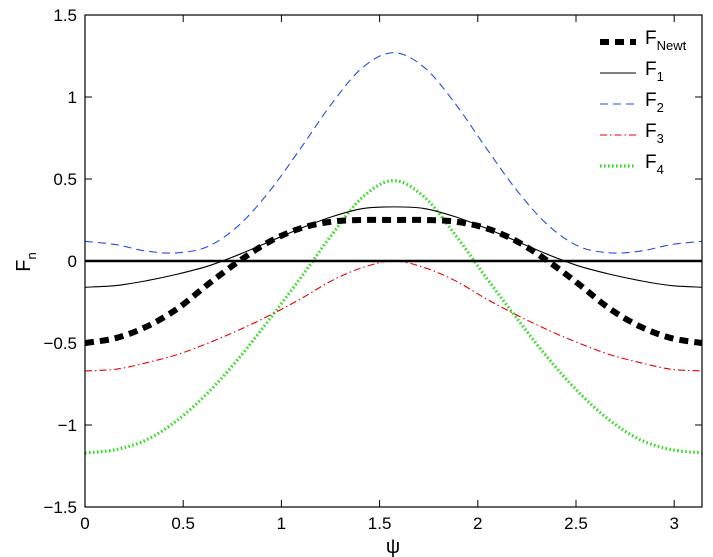 The width and height of the screenshot is (713, 557). I want to click on svg-text: Fn, so click(26, 261).